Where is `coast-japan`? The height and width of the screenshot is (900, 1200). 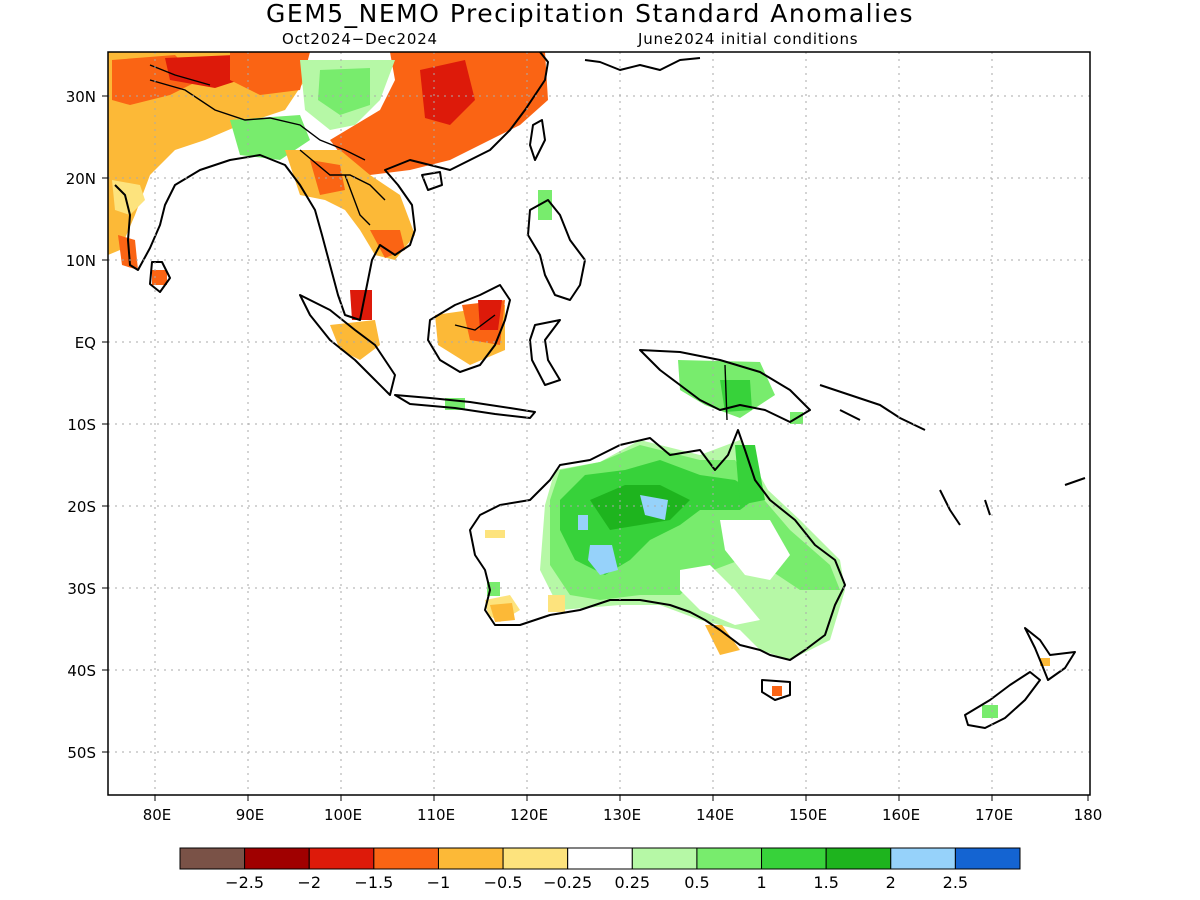
coast-japan is located at coordinates (642, 64).